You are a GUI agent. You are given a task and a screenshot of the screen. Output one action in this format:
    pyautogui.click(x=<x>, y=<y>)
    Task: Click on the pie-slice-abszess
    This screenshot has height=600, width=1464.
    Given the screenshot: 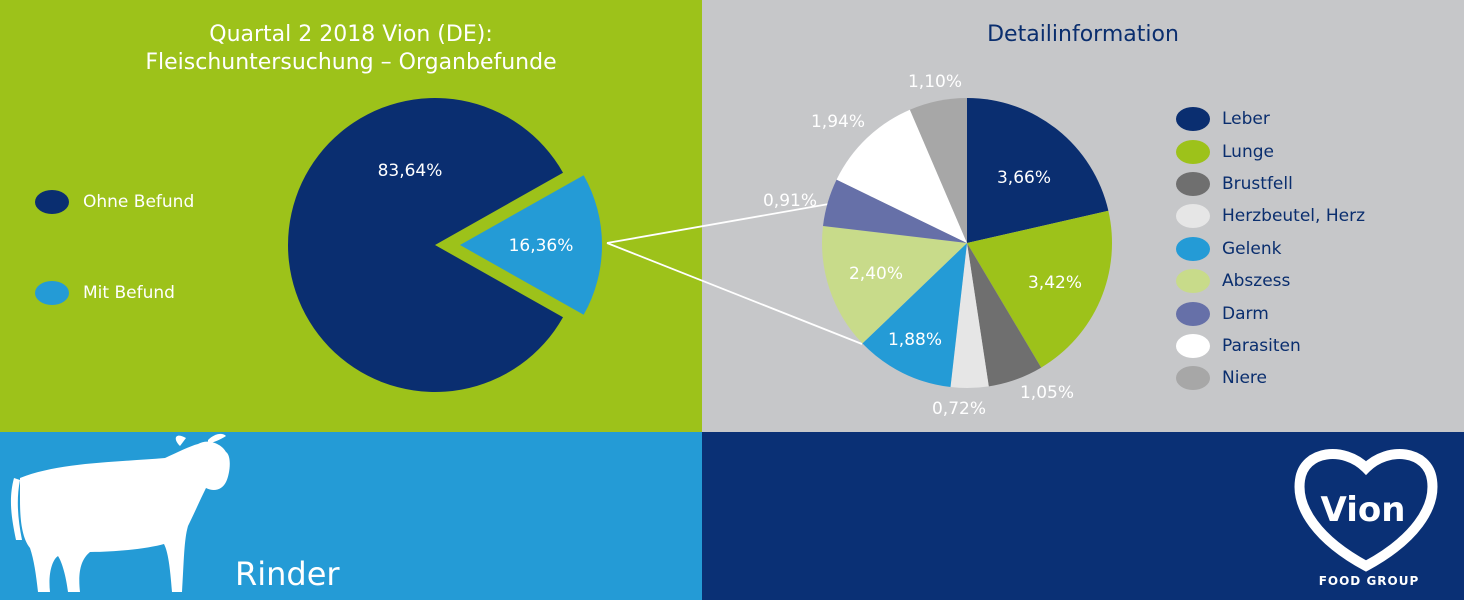 What is the action you would take?
    pyautogui.click(x=894, y=284)
    